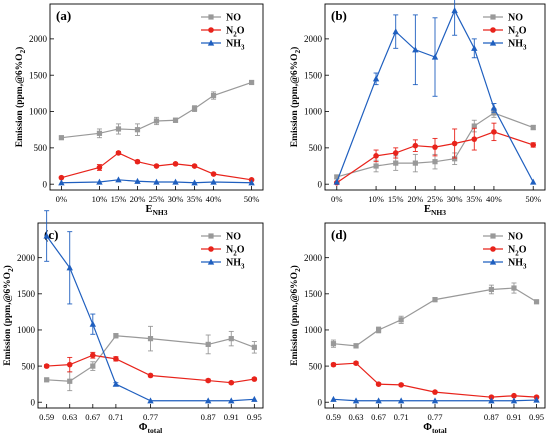 The height and width of the screenshot is (437, 550). Describe the element at coordinates (151, 417) in the screenshot. I see `x-tick-label: 0.77` at that location.